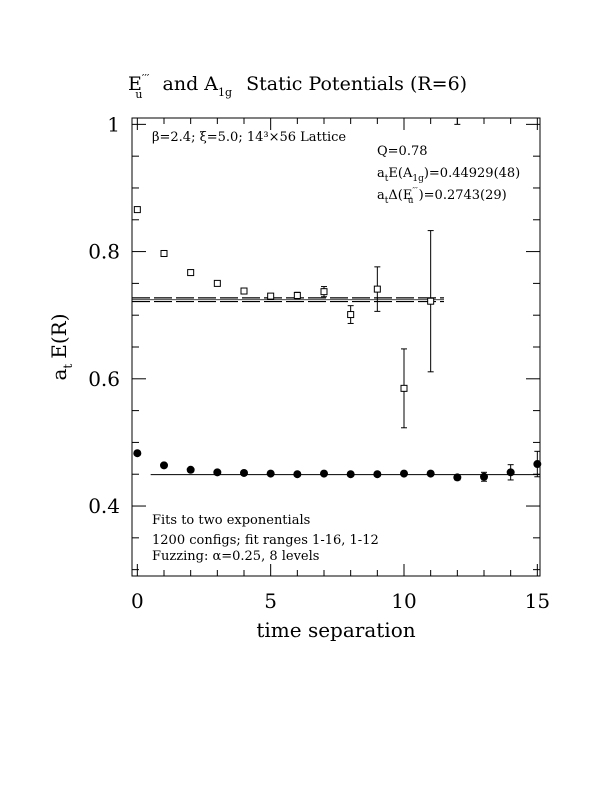  Describe the element at coordinates (335, 630) in the screenshot. I see `x-axis-label: time separation` at that location.